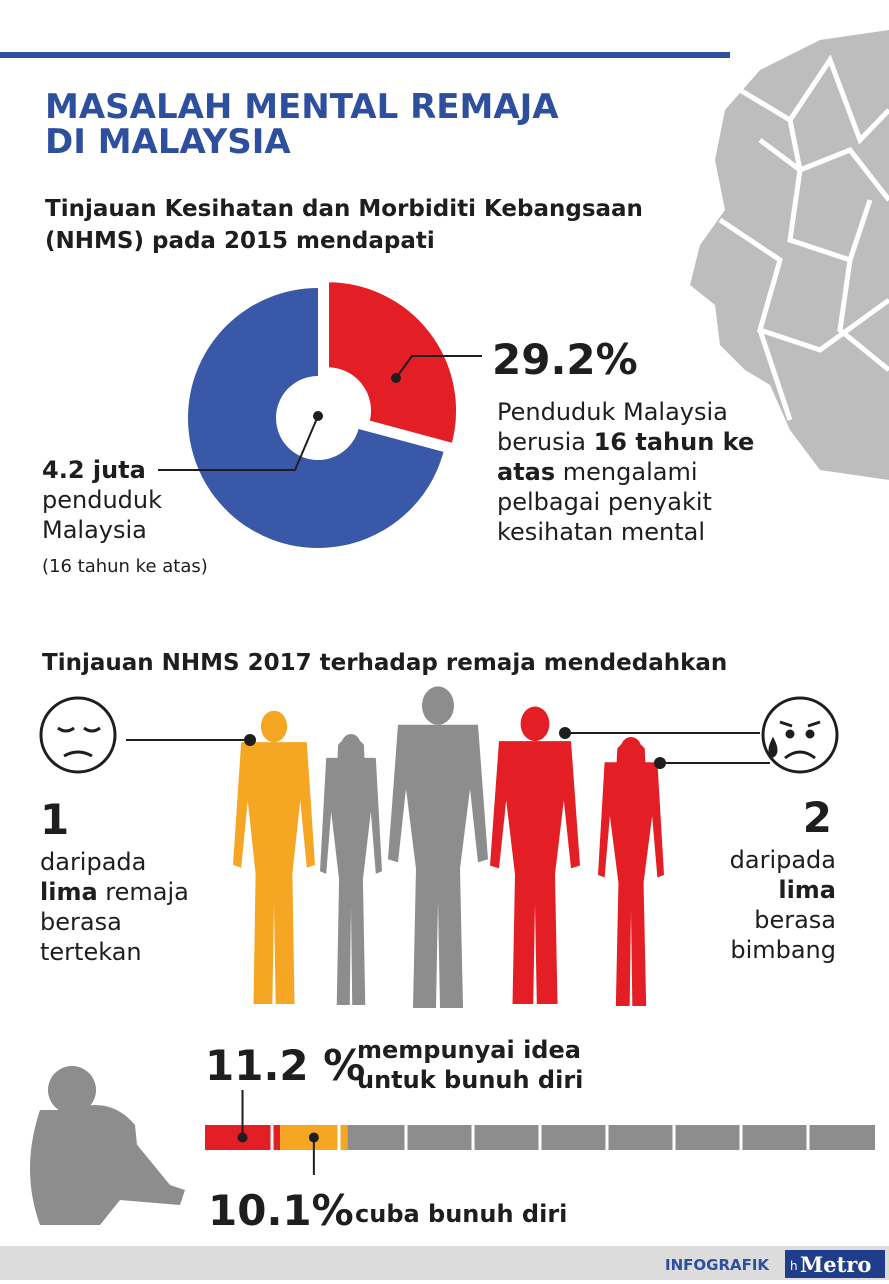  I want to click on bar-text: untuk bunuh diri, so click(470, 1080).